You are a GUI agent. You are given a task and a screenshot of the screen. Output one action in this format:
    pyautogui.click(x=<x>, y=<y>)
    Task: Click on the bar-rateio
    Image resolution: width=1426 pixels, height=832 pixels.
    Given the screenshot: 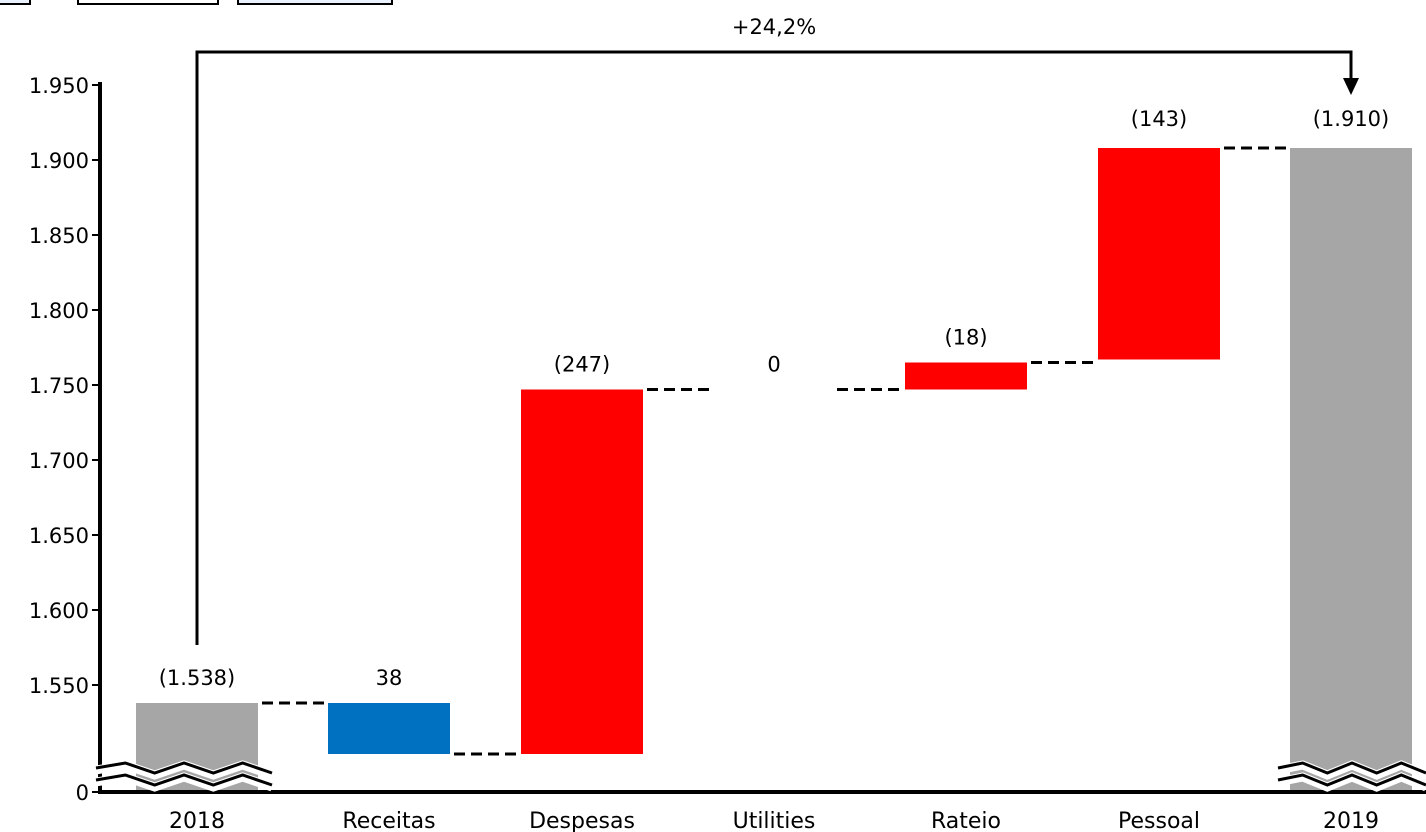 What is the action you would take?
    pyautogui.click(x=966, y=376)
    